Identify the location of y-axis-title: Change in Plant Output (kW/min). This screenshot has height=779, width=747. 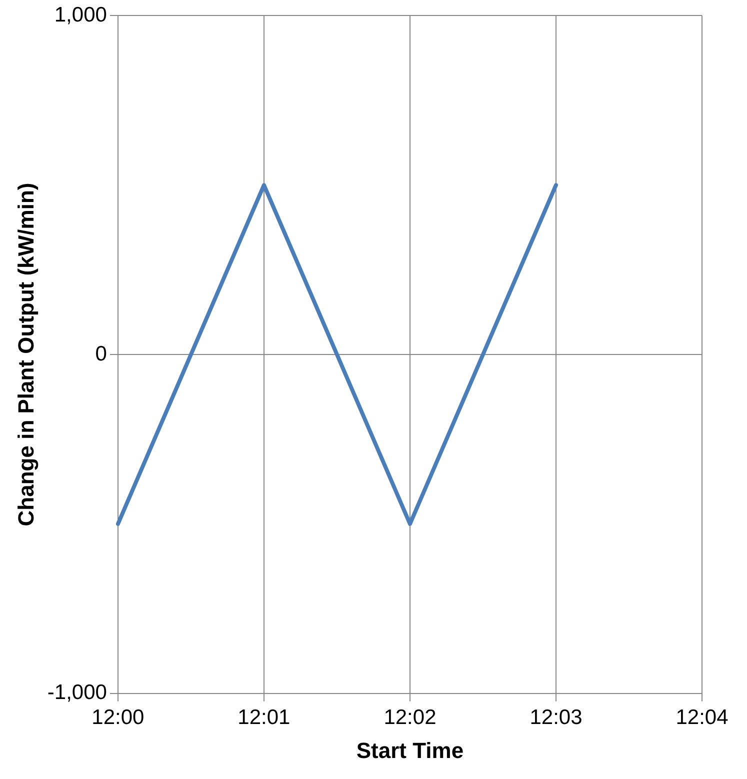
(25, 354).